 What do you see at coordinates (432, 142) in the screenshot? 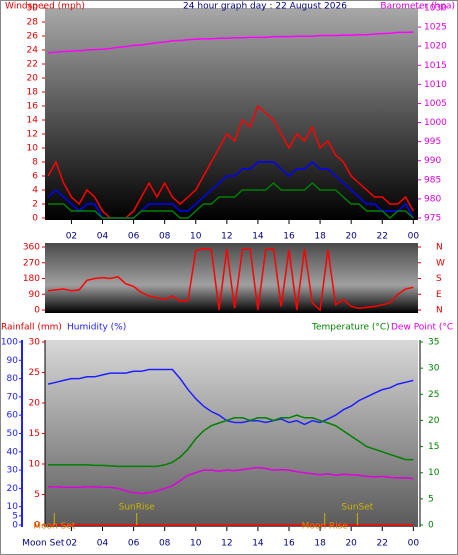
I see `y2-tick-label: 995` at bounding box center [432, 142].